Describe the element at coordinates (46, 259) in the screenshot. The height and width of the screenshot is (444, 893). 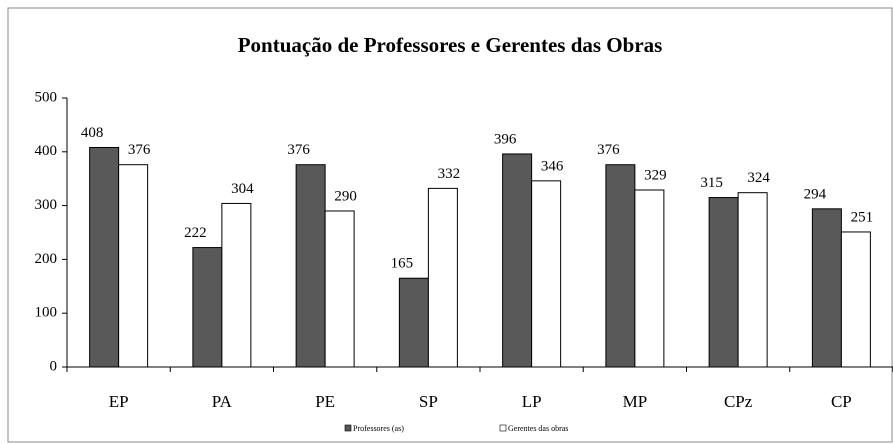
I see `y-tick-label: 200` at that location.